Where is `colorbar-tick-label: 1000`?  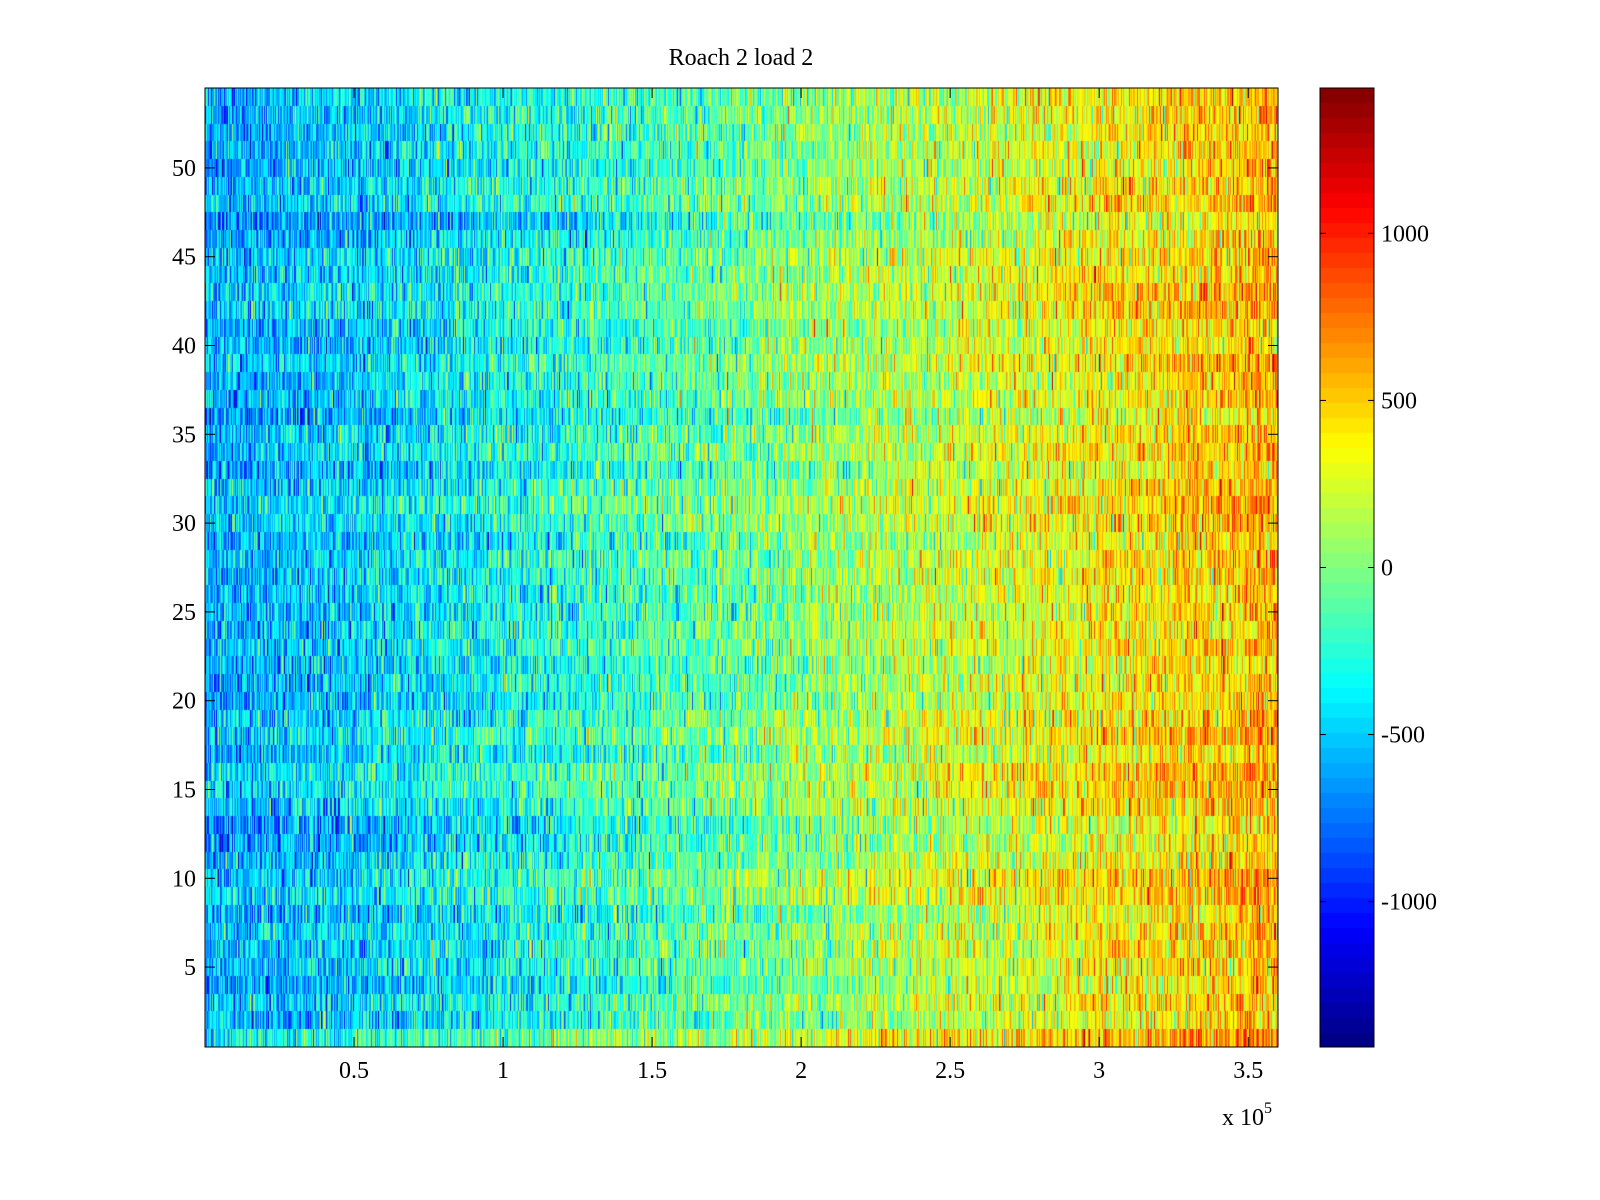
colorbar-tick-label: 1000 is located at coordinates (1405, 234).